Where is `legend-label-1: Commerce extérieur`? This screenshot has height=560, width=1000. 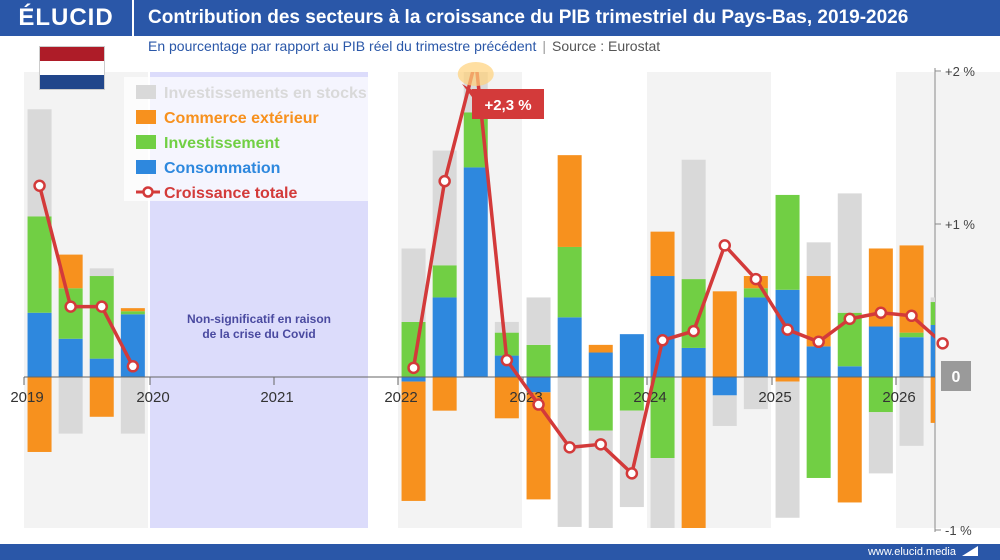 legend-label-1: Commerce extérieur is located at coordinates (241, 118).